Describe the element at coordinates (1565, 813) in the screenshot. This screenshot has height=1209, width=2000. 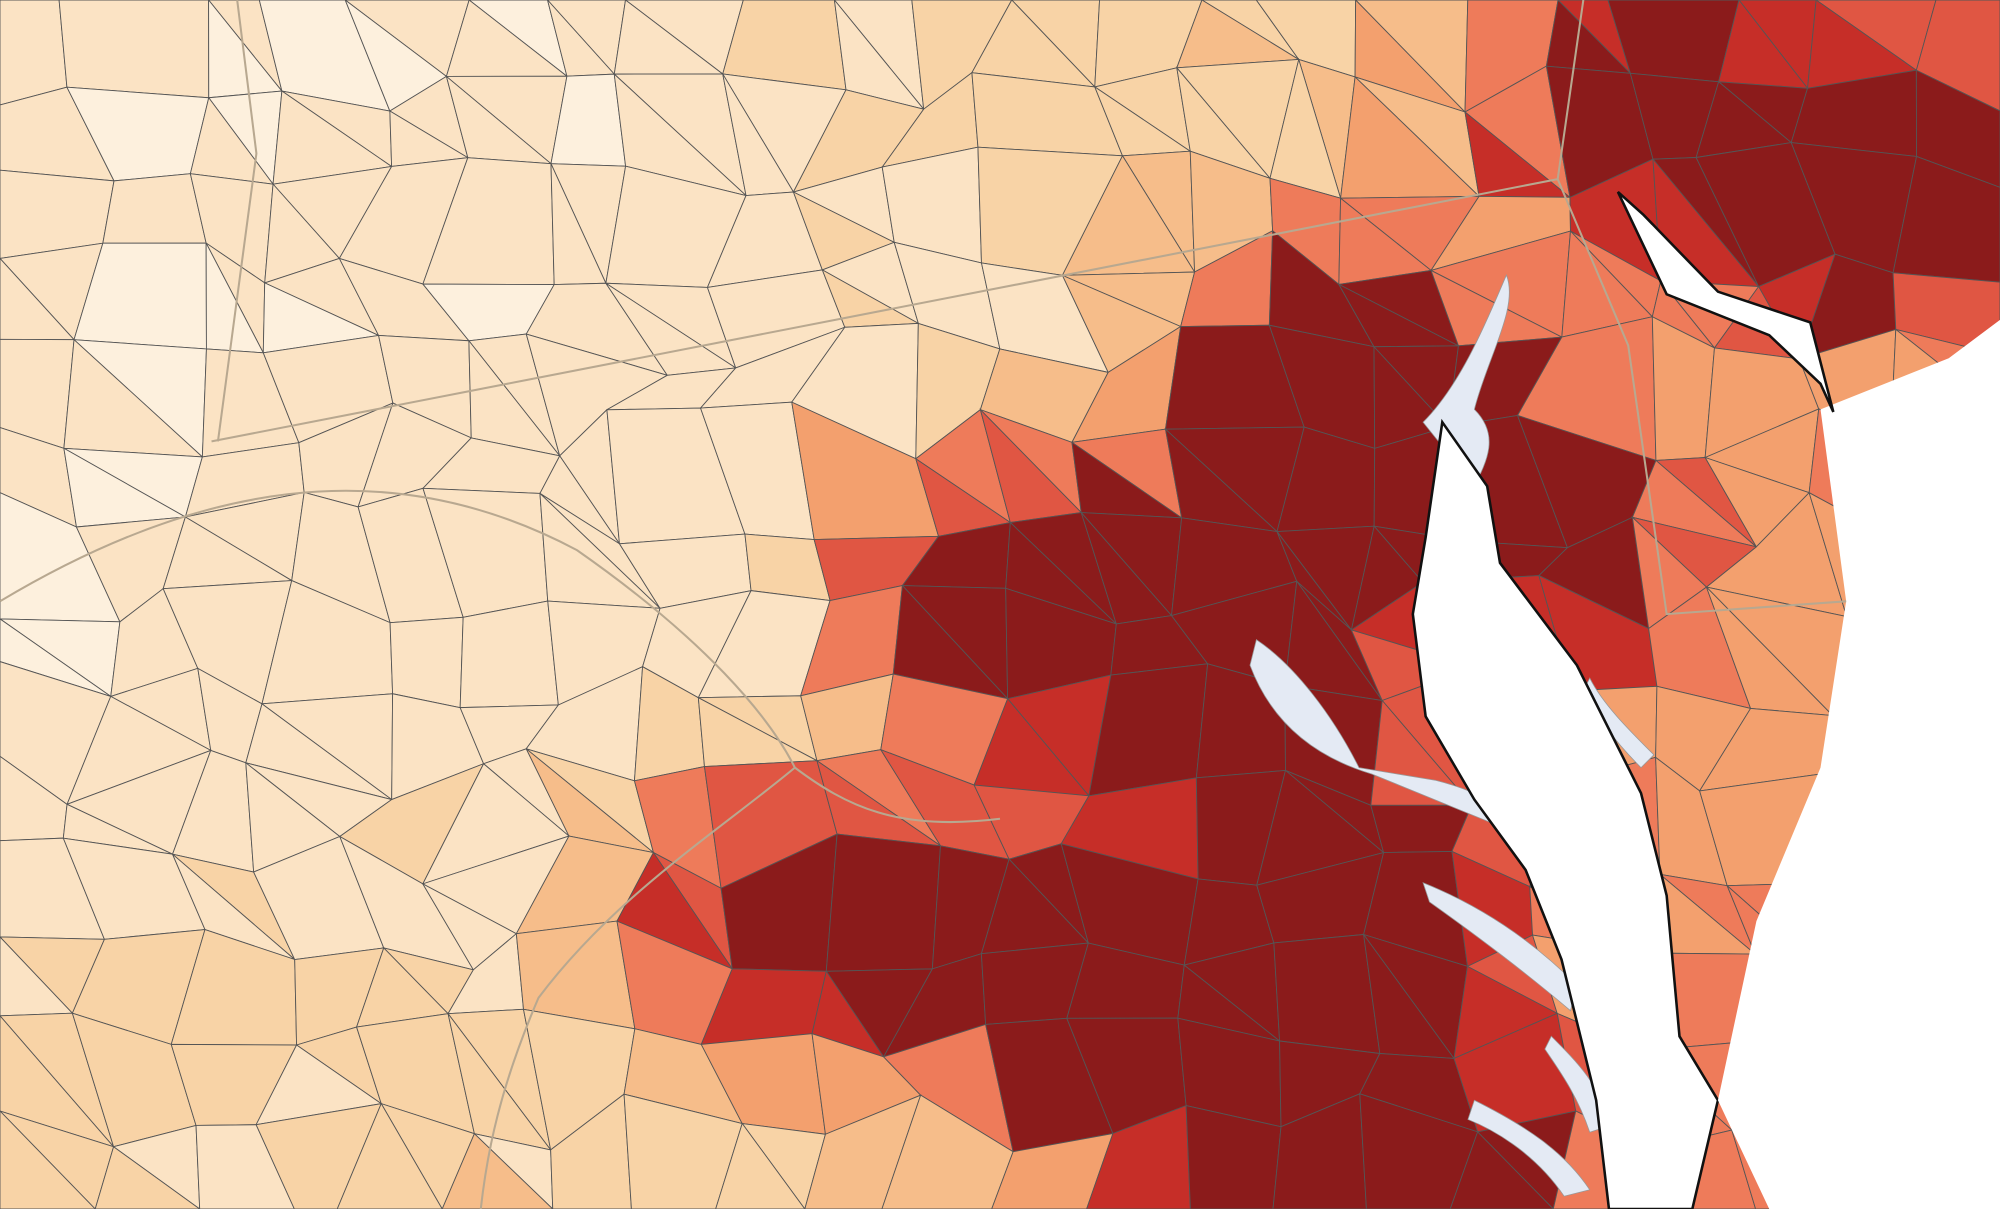
I see `chesapeake-bay` at that location.